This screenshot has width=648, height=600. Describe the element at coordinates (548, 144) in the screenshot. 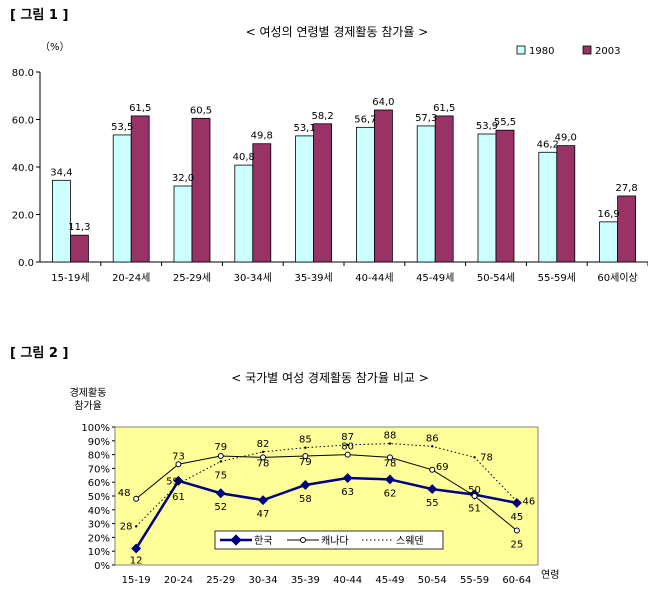

I see `data-label-1980-55-59: 46,2` at that location.